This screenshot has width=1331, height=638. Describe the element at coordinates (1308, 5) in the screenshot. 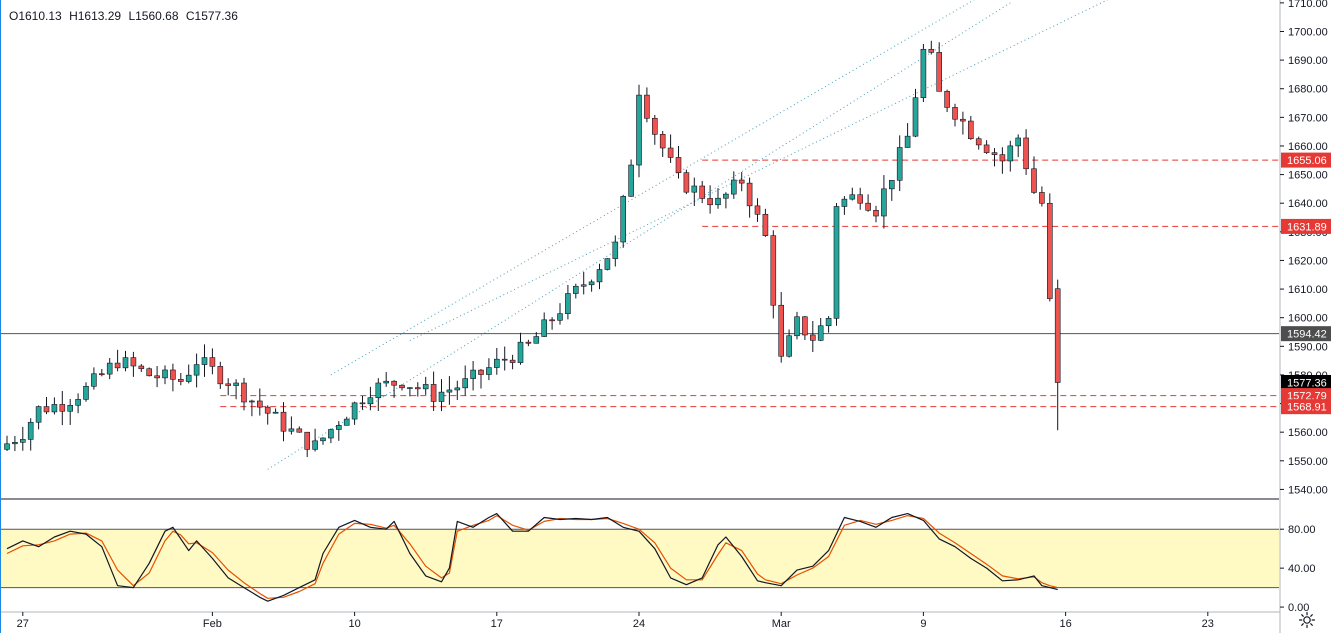

I see `price-tick-label: 1710.00` at that location.